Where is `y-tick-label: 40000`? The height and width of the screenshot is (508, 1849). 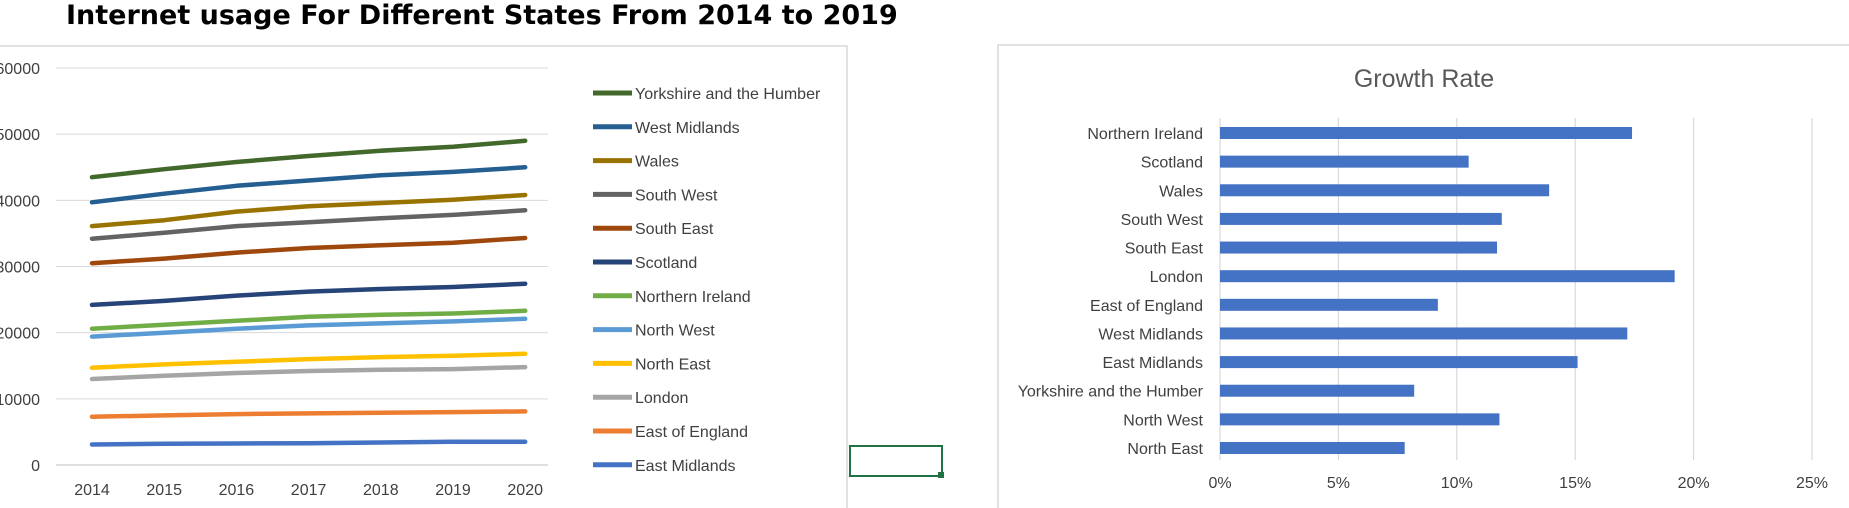 y-tick-label: 40000 is located at coordinates (20, 201).